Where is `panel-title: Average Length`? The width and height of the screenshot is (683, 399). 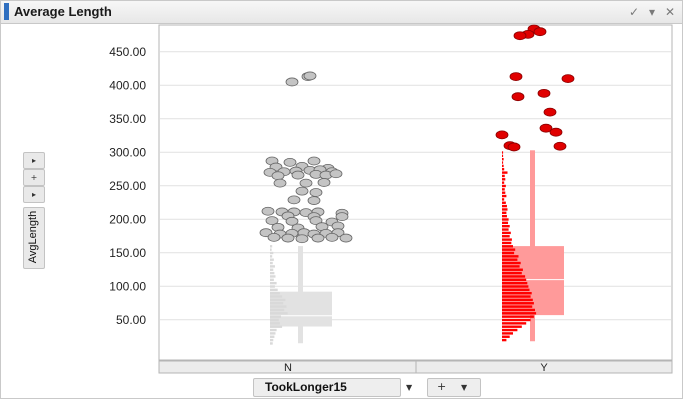
panel-title: Average Length is located at coordinates (63, 11).